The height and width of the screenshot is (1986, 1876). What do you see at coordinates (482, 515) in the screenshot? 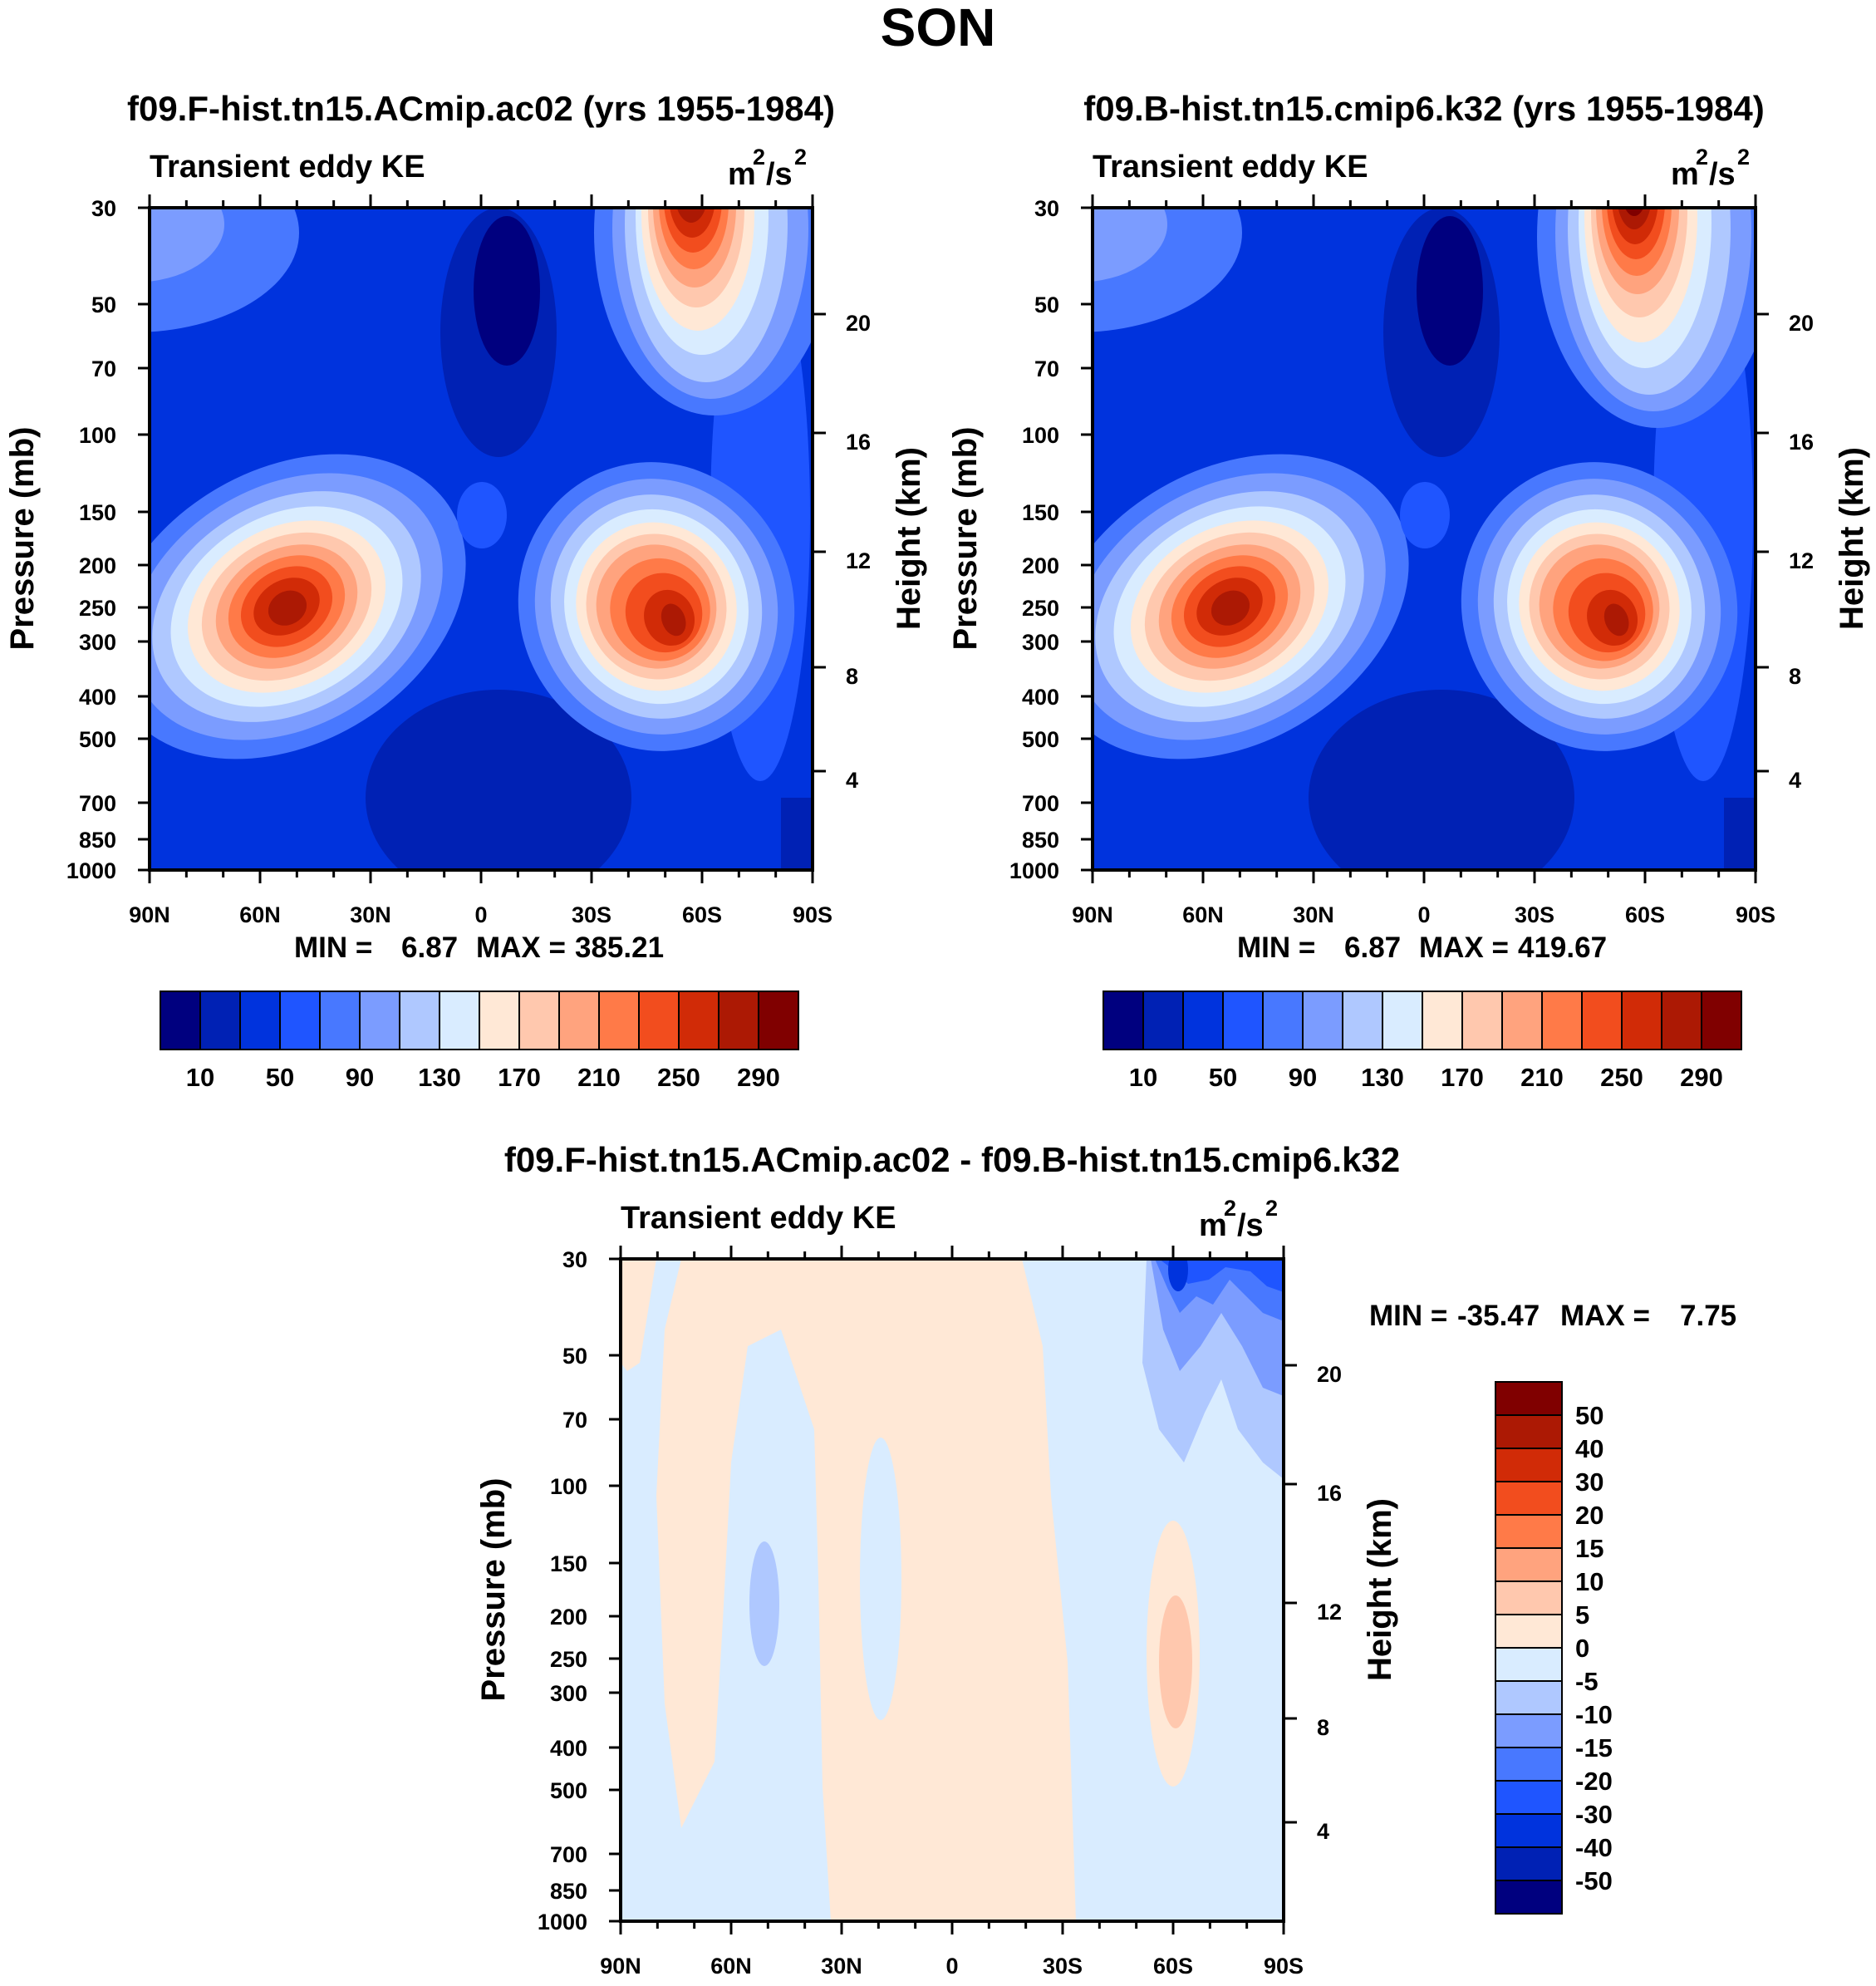
I see `panel-1-equatorial-feature` at bounding box center [482, 515].